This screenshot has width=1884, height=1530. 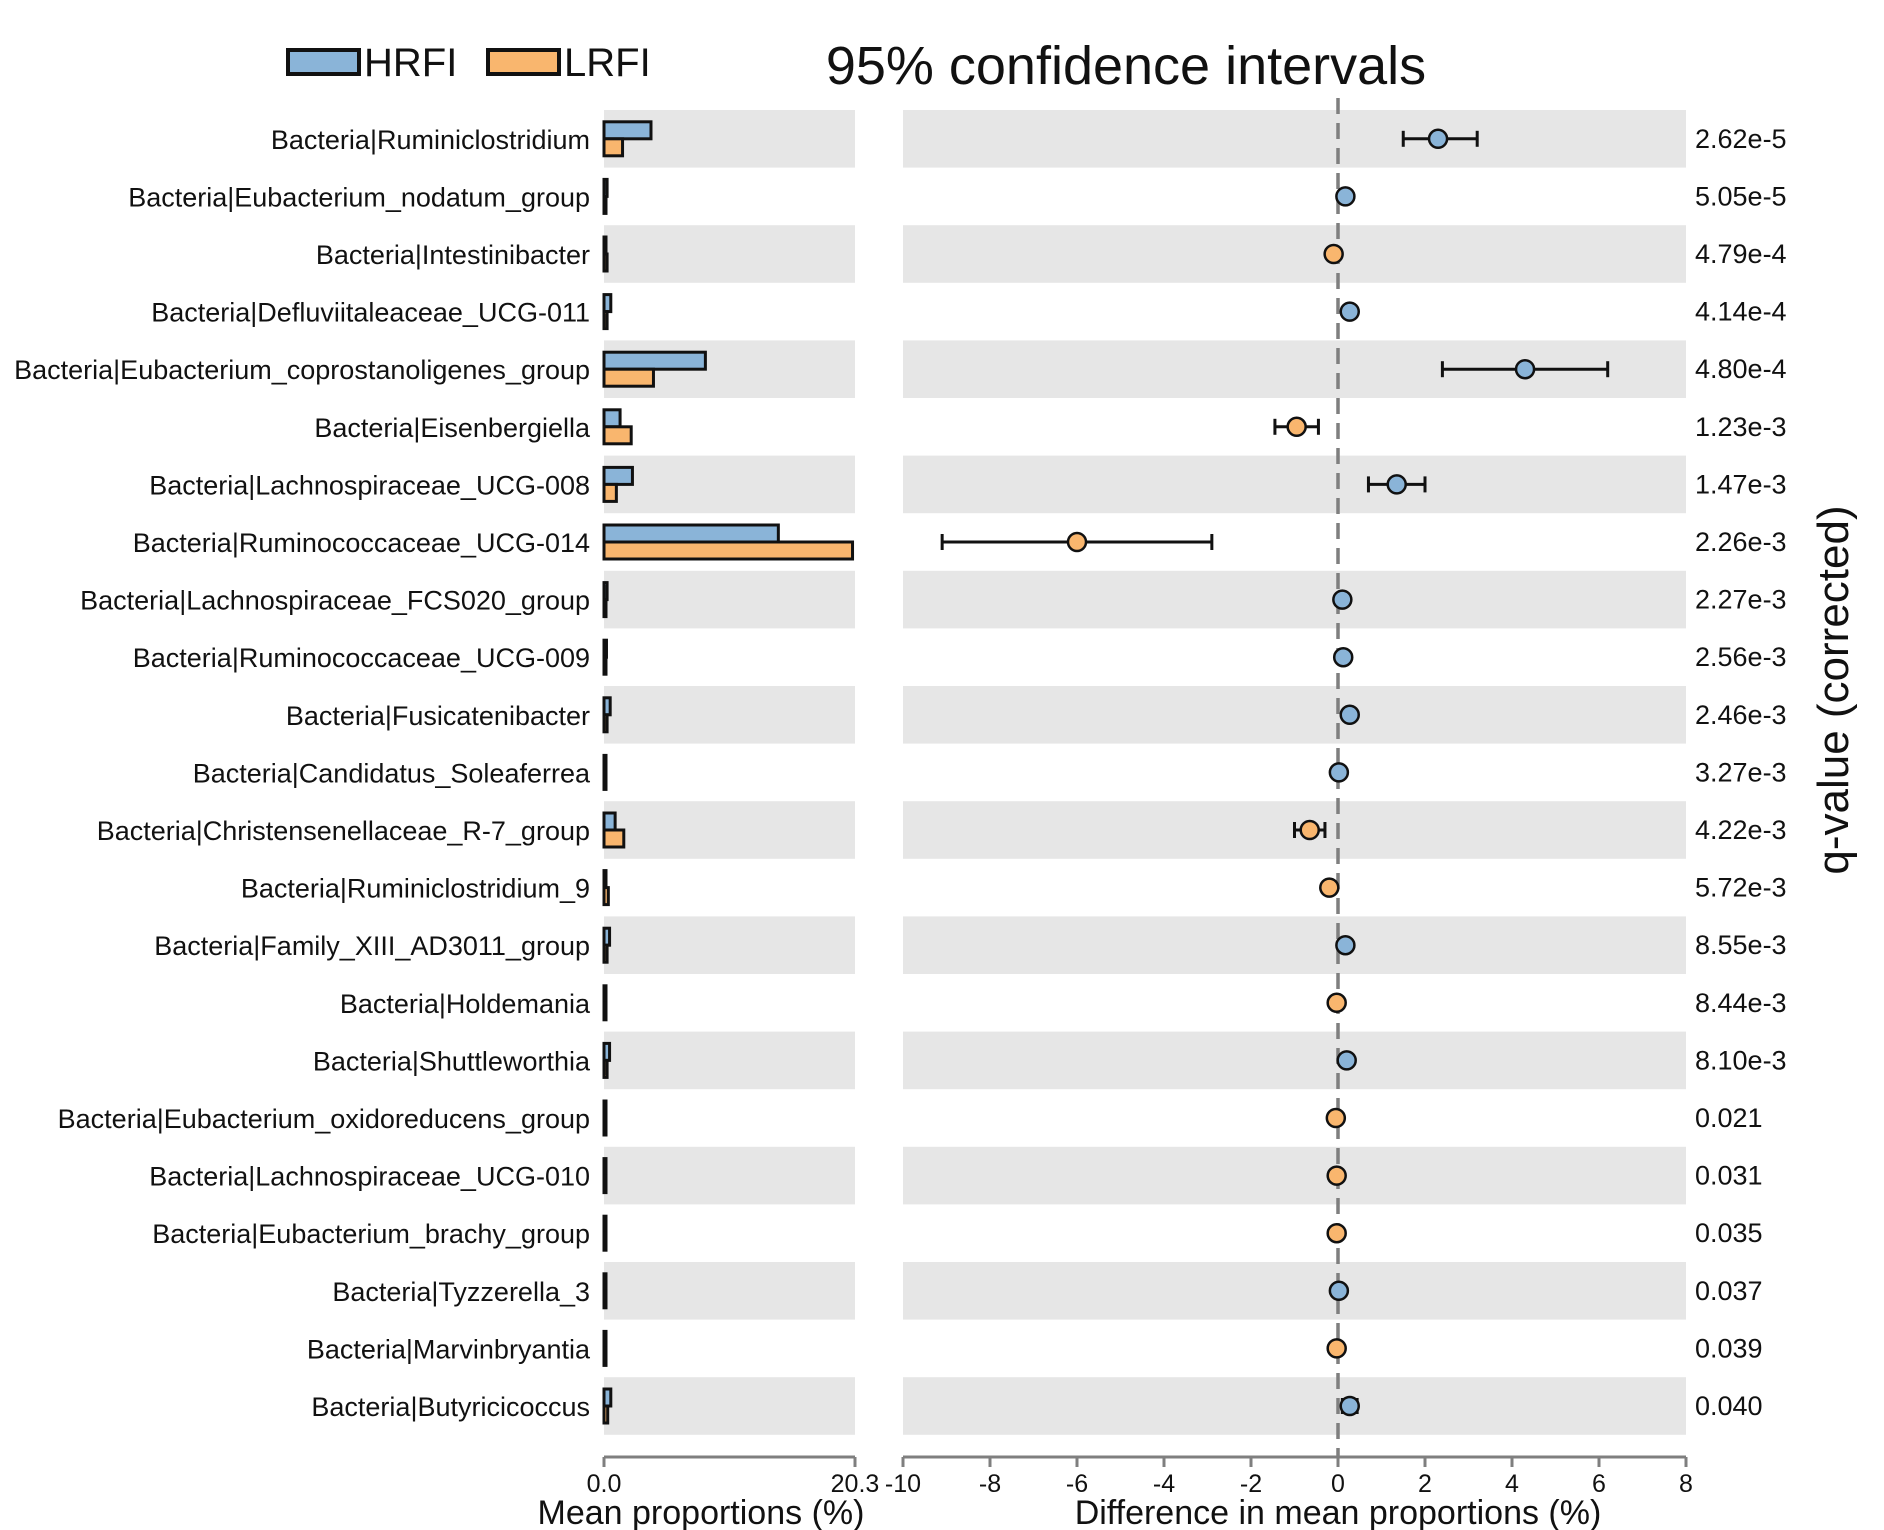 I want to click on taxon-label: Bacteria|Eubacterium_nodatum_group, so click(x=359, y=197).